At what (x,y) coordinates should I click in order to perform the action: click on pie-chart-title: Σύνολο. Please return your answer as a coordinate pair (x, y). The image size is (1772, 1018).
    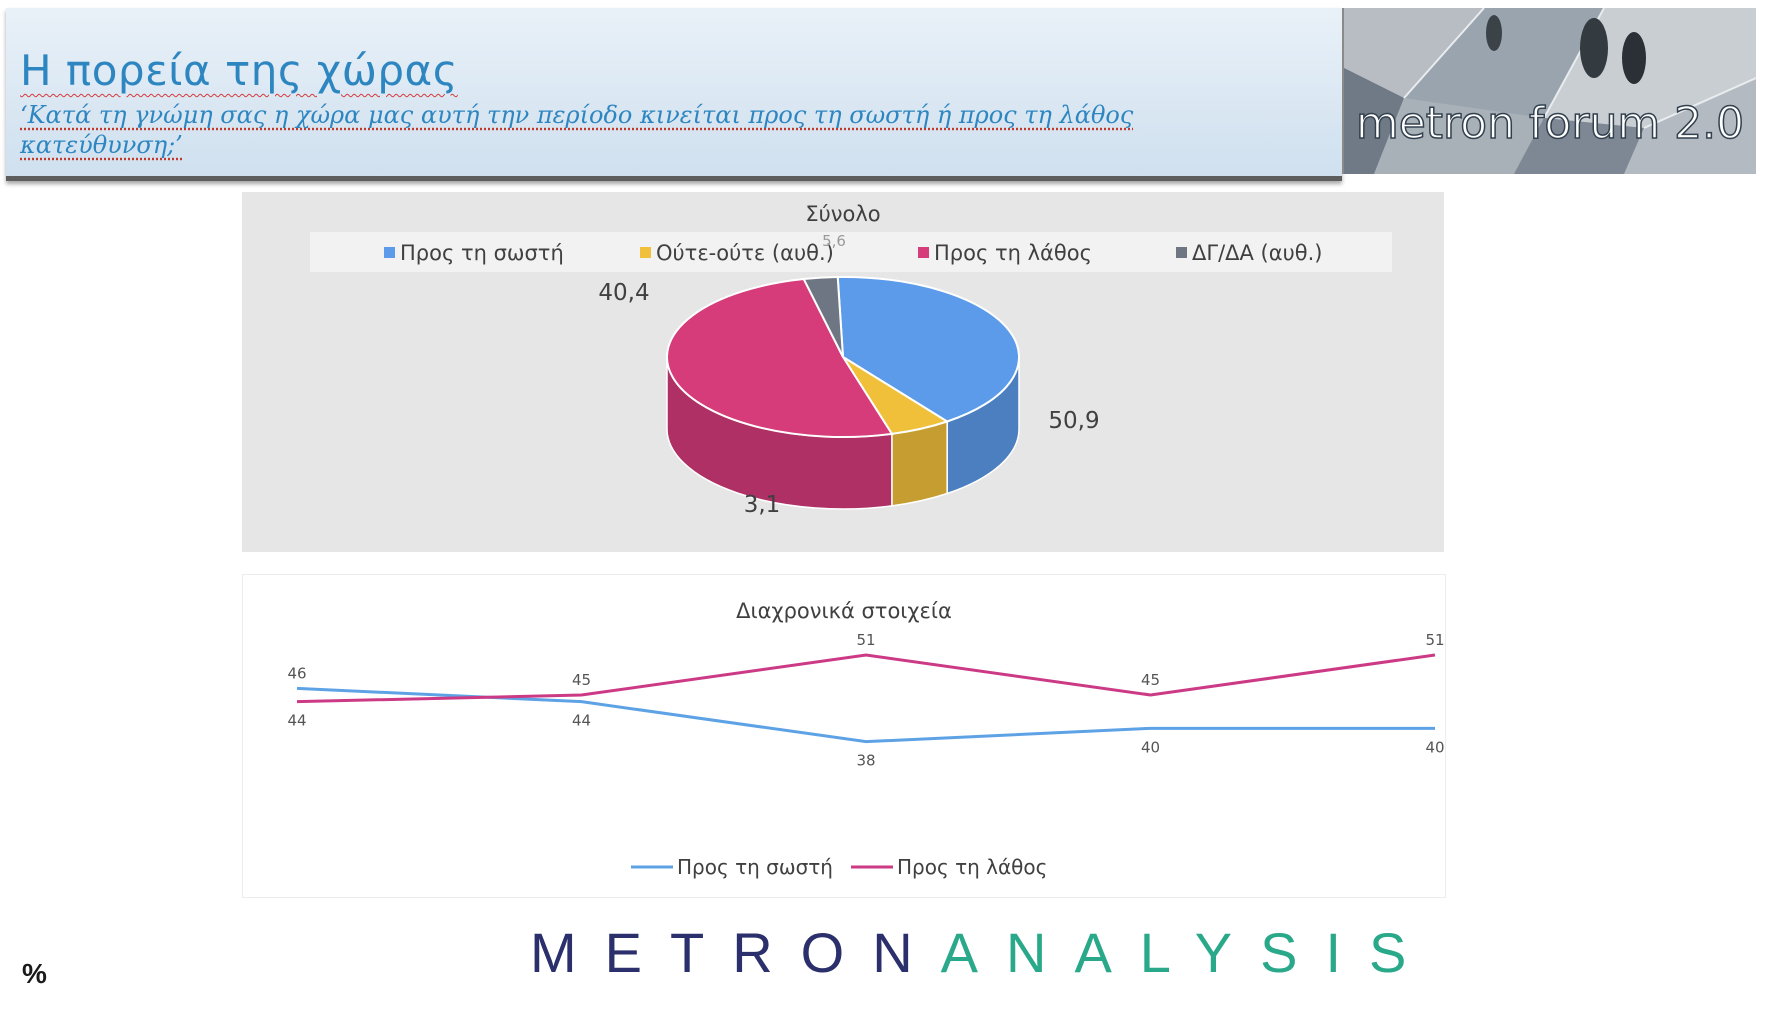
    Looking at the image, I should click on (843, 214).